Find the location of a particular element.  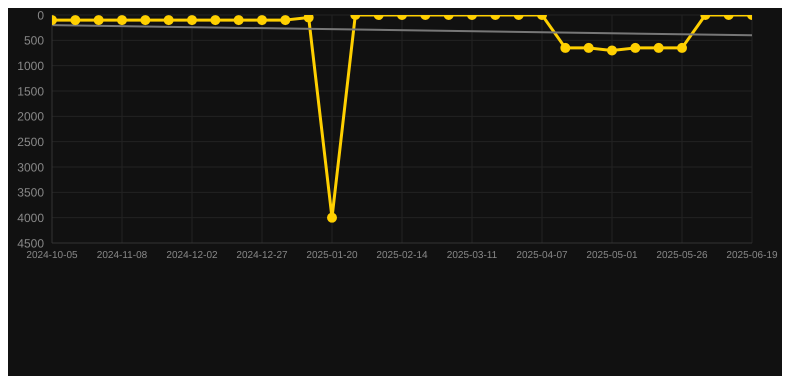

x-tick-label: 2025-02-14 is located at coordinates (402, 256).